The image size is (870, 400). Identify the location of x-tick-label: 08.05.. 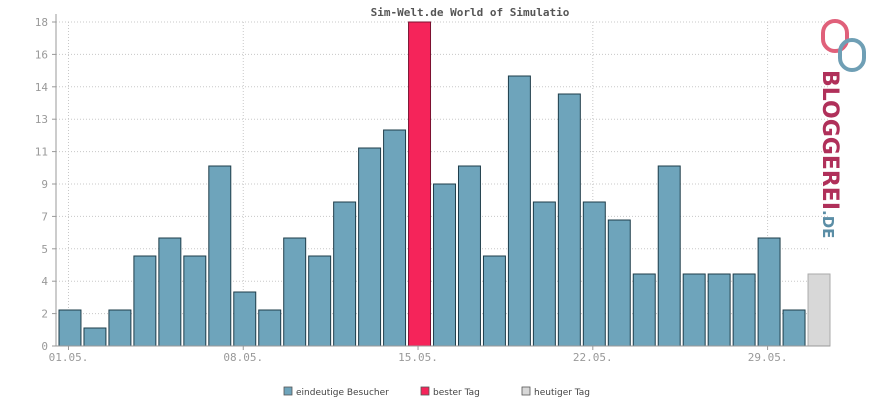
(243, 357).